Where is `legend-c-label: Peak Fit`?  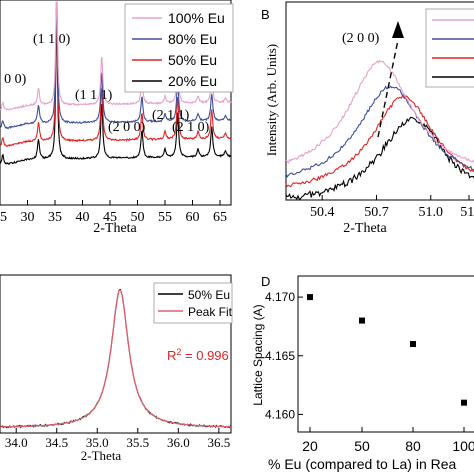
legend-c-label: Peak Fit is located at coordinates (210, 312).